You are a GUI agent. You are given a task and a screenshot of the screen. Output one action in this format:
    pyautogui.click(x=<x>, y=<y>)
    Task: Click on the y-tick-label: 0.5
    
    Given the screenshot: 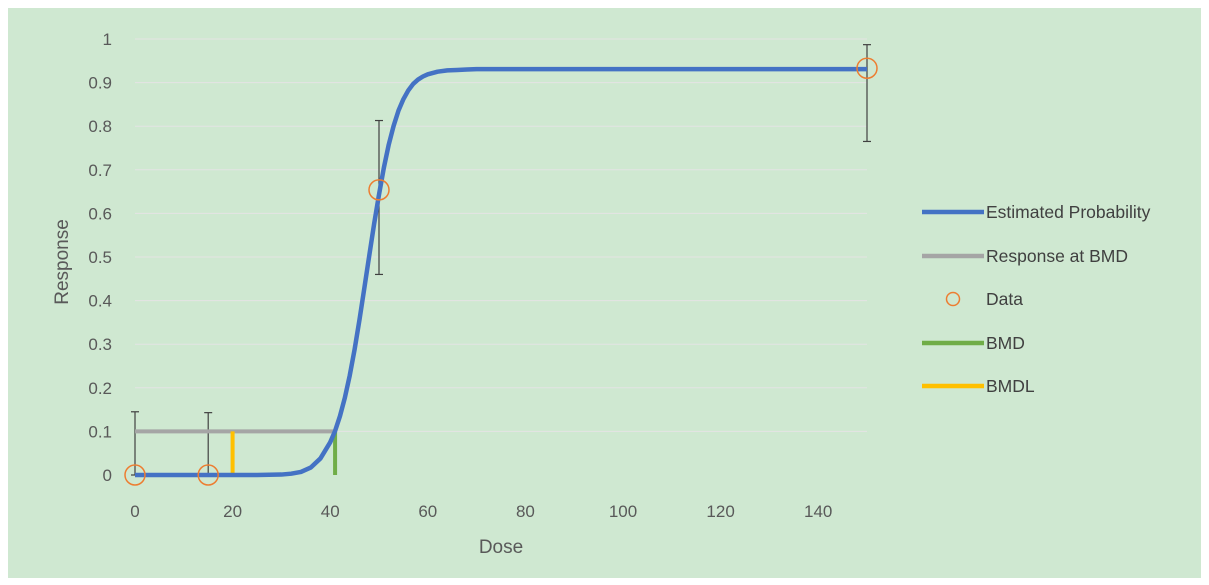 What is the action you would take?
    pyautogui.click(x=100, y=257)
    